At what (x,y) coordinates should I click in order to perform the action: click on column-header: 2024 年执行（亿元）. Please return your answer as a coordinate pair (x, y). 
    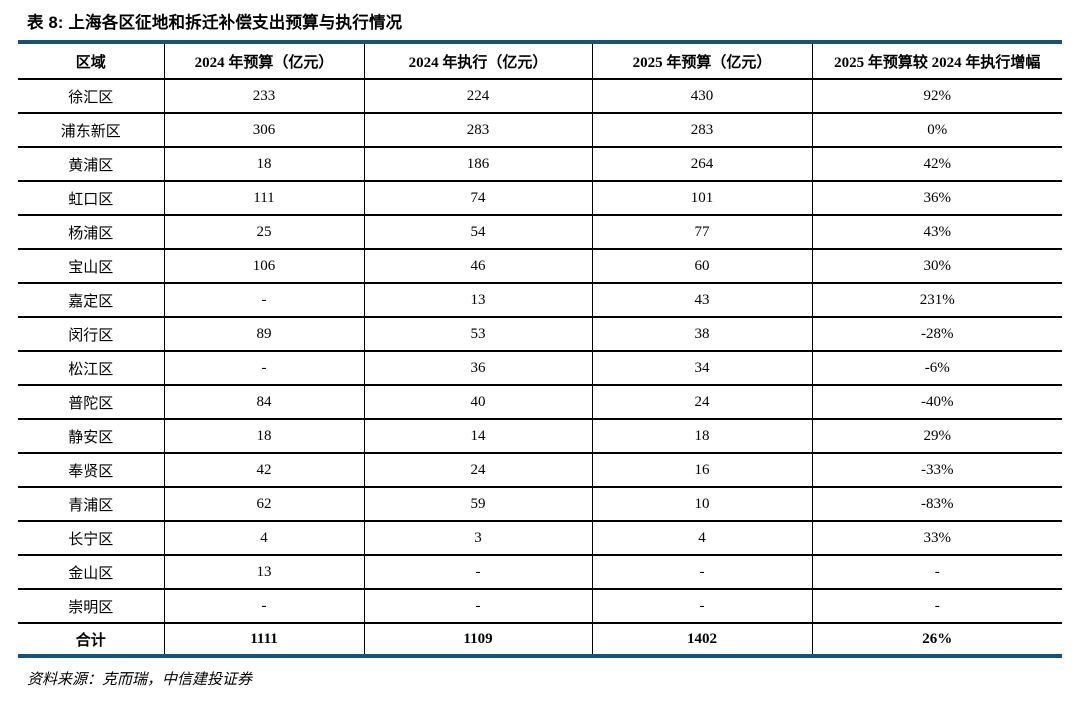
    Looking at the image, I should click on (477, 62).